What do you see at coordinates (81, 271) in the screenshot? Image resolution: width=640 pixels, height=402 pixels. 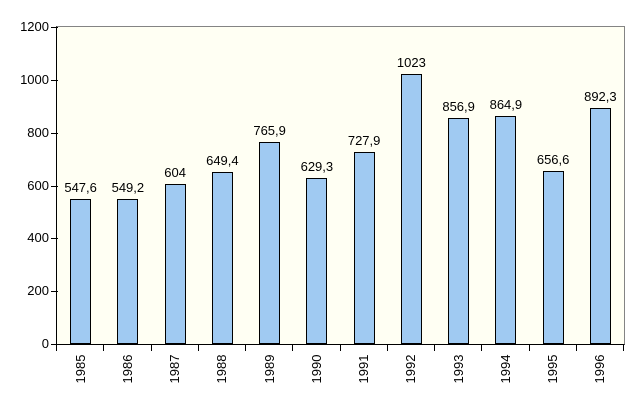 I see `bar-1985` at bounding box center [81, 271].